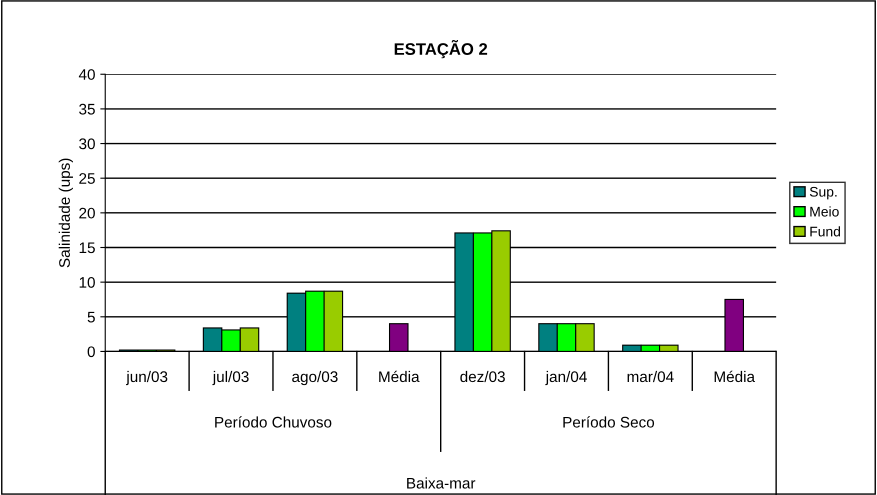  What do you see at coordinates (823, 193) in the screenshot?
I see `legend-label: Sup.` at bounding box center [823, 193].